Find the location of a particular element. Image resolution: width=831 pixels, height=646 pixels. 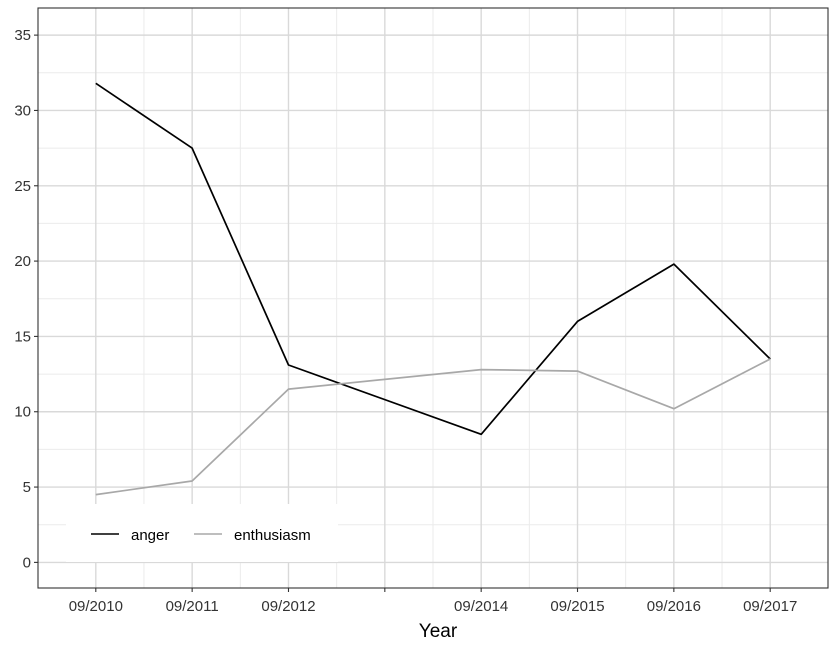

x-tick-label: 09/2015 is located at coordinates (577, 606).